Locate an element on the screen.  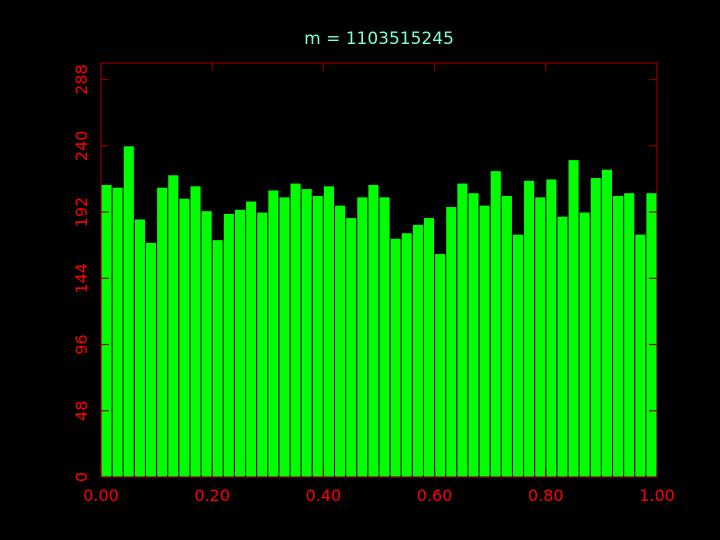
x-tick-label: 0.20 is located at coordinates (212, 495).